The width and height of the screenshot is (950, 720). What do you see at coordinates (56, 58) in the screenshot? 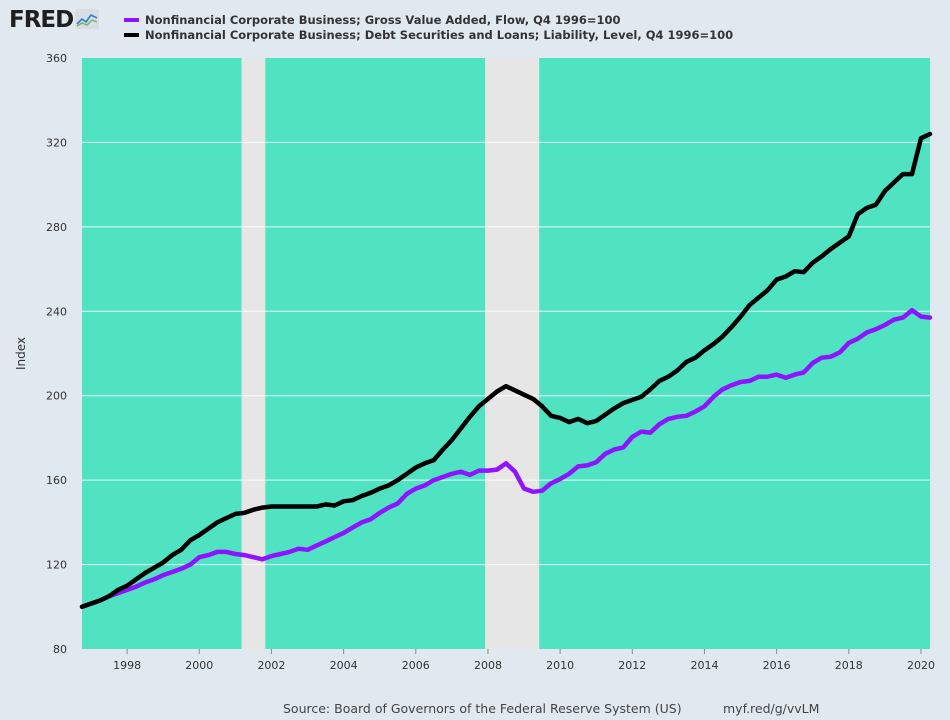
I see `y-tick-label: 360` at bounding box center [56, 58].